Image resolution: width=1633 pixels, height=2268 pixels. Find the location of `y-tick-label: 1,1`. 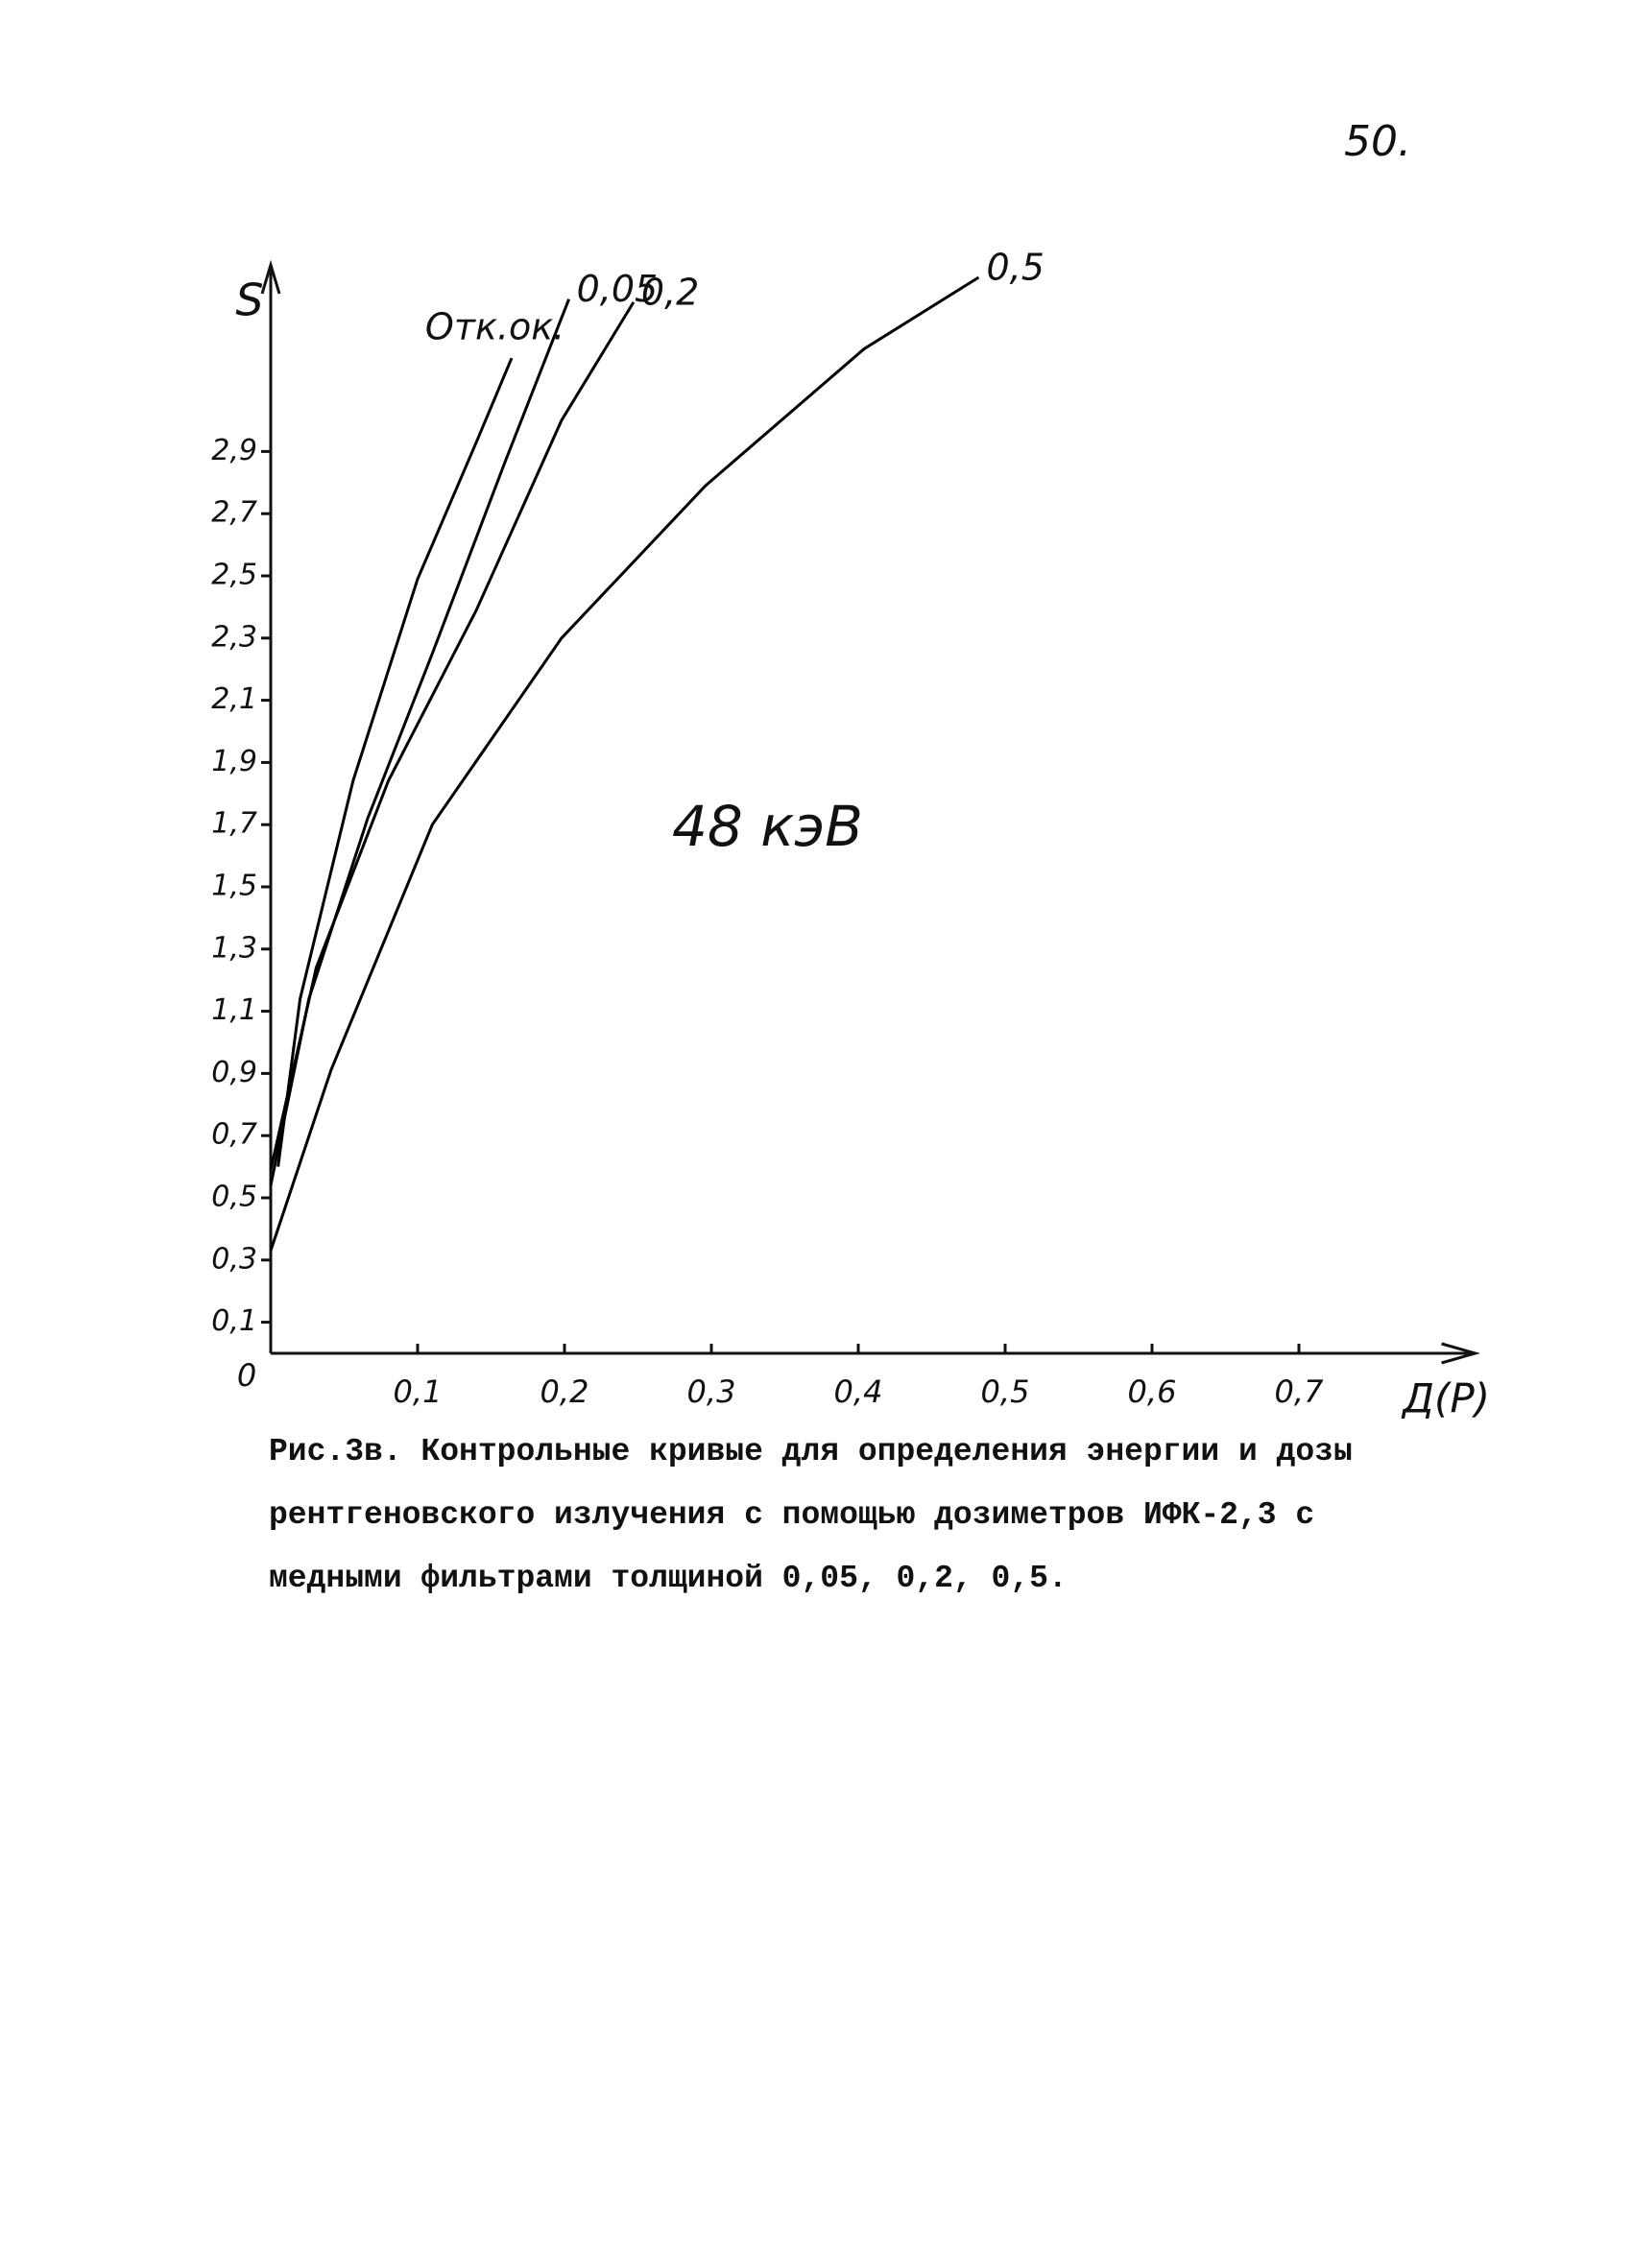

y-tick-label: 1,1 is located at coordinates (234, 1010).